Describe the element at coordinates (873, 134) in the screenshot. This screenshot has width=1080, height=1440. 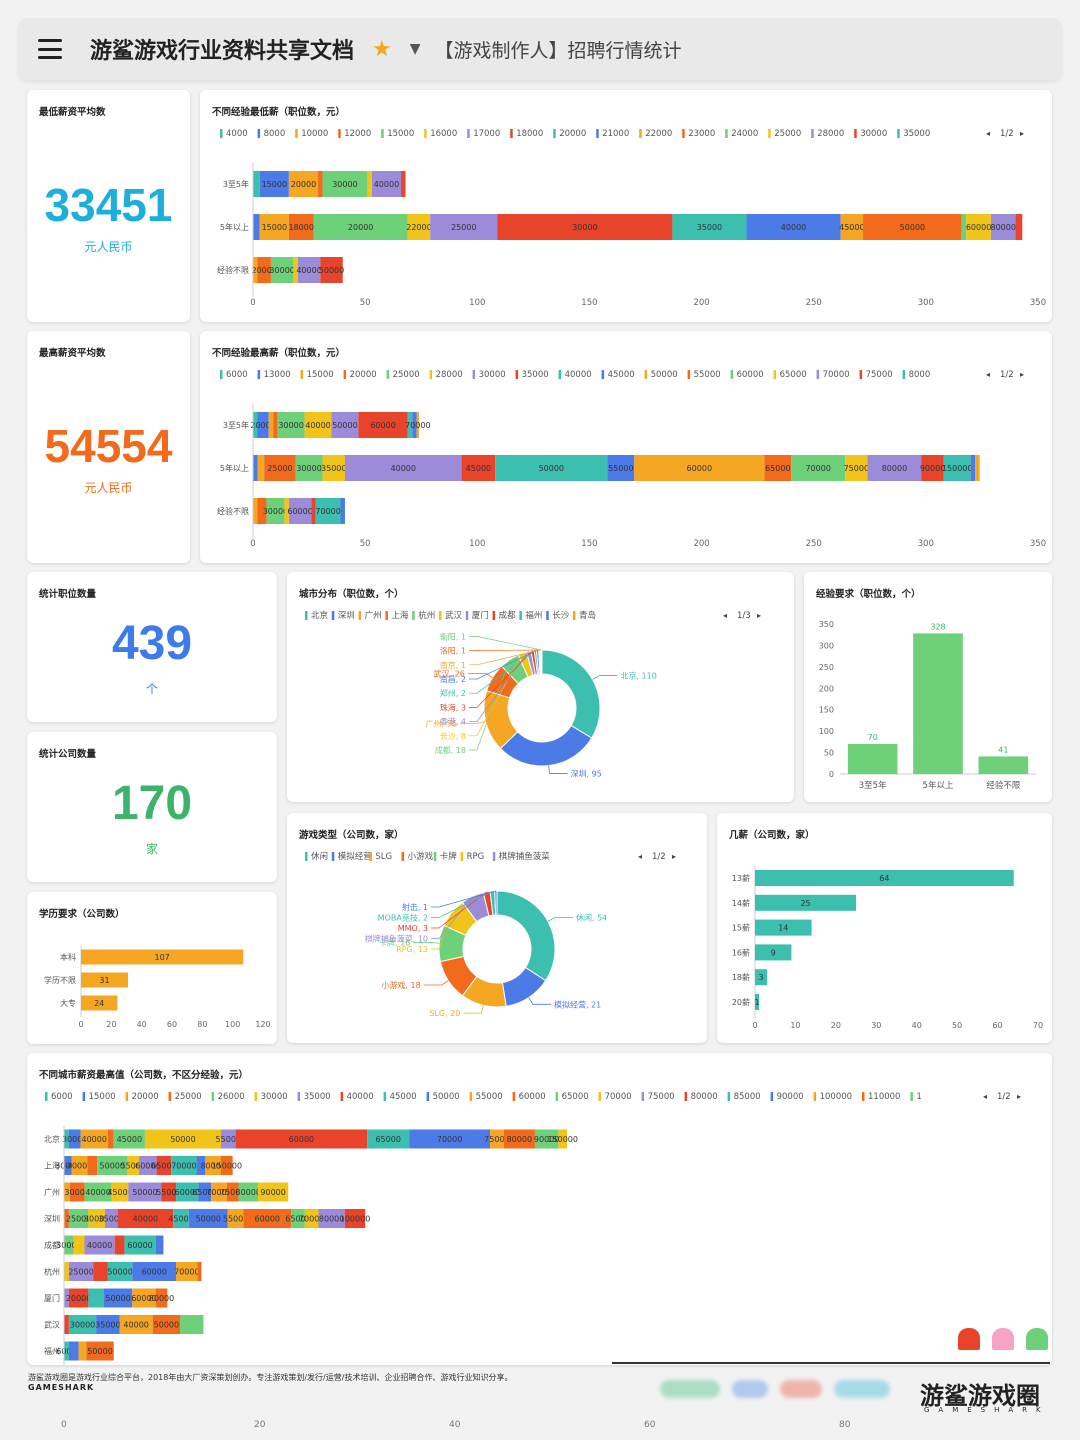
I see `min-exp-legend-item: 30000` at that location.